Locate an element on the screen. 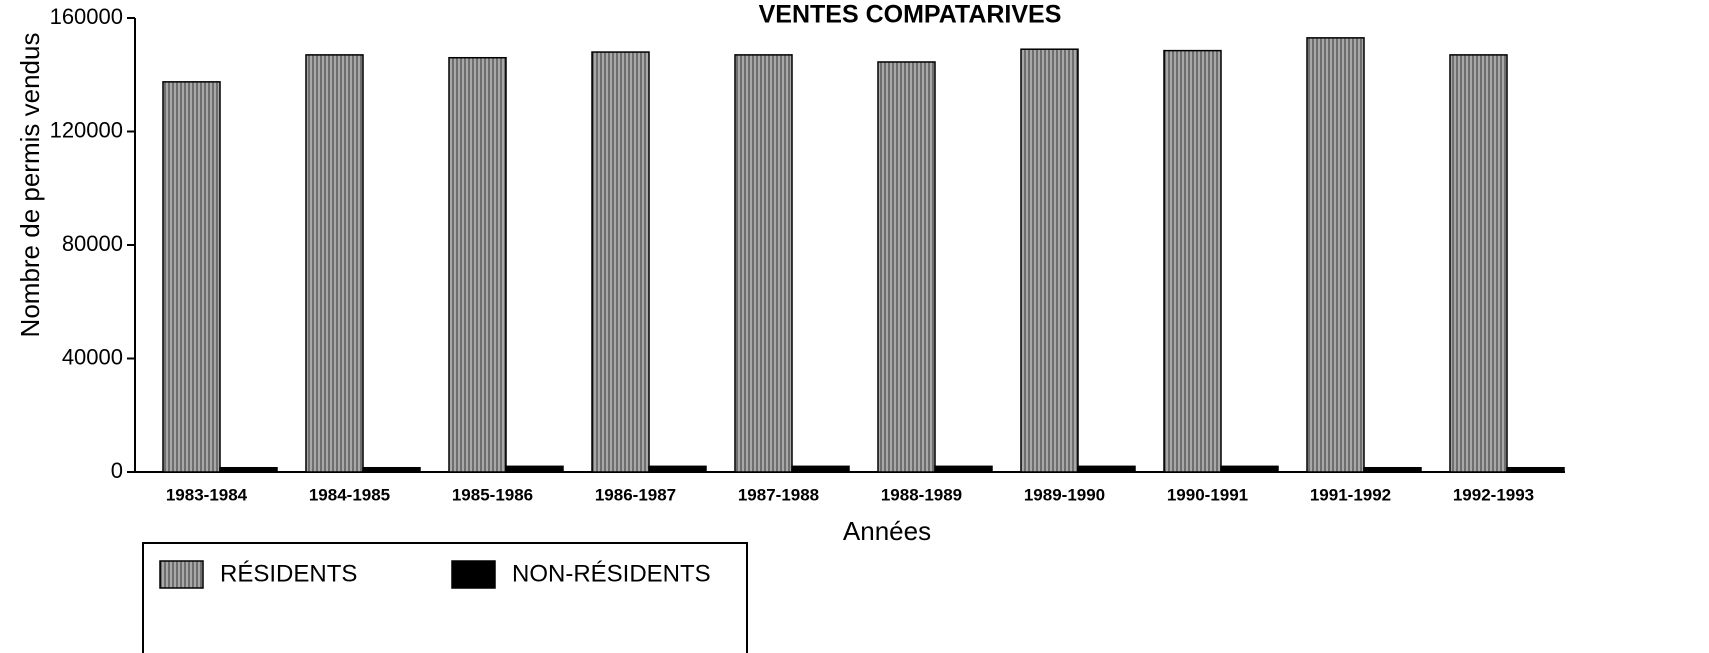 This screenshot has width=1709, height=653. y-tick-label: 80000 is located at coordinates (92, 243).